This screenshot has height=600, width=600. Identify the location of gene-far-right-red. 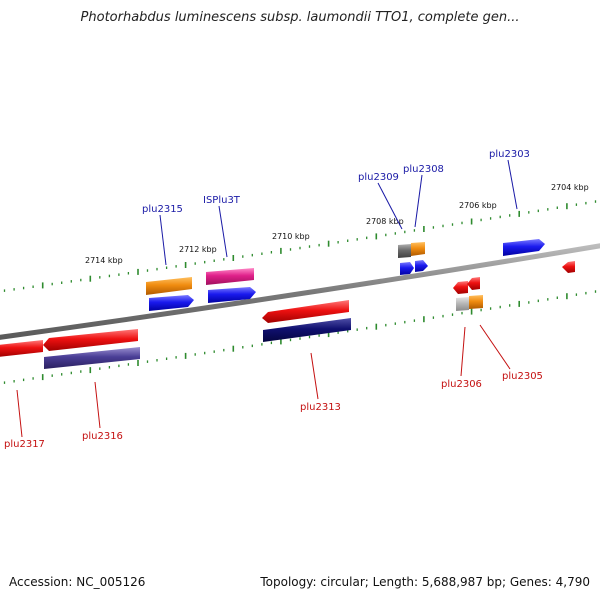
(568, 267).